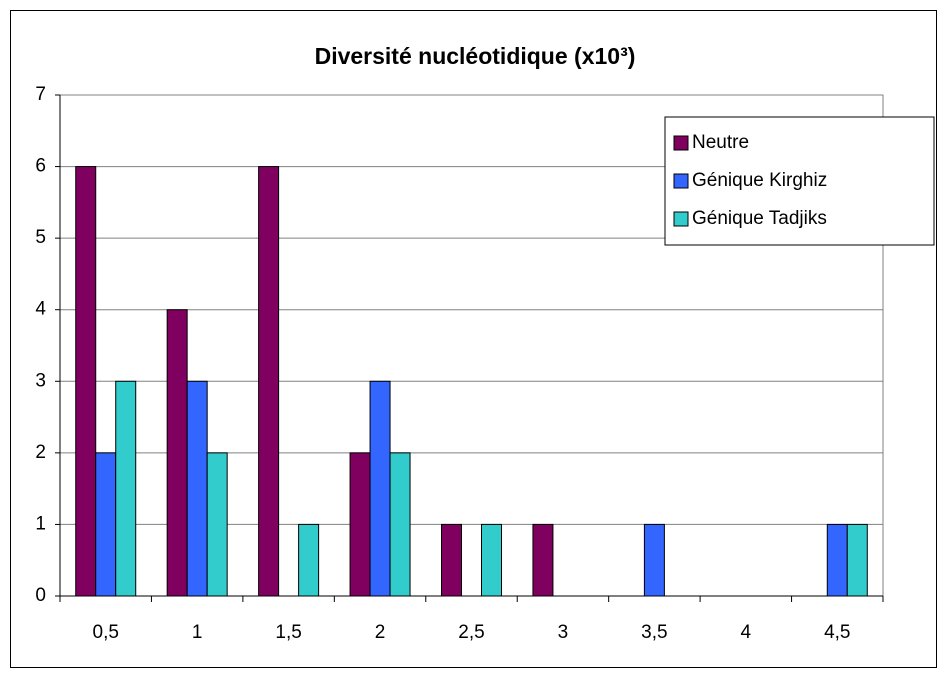 The width and height of the screenshot is (939, 675). Describe the element at coordinates (720, 142) in the screenshot. I see `legend-label: Neutre` at that location.